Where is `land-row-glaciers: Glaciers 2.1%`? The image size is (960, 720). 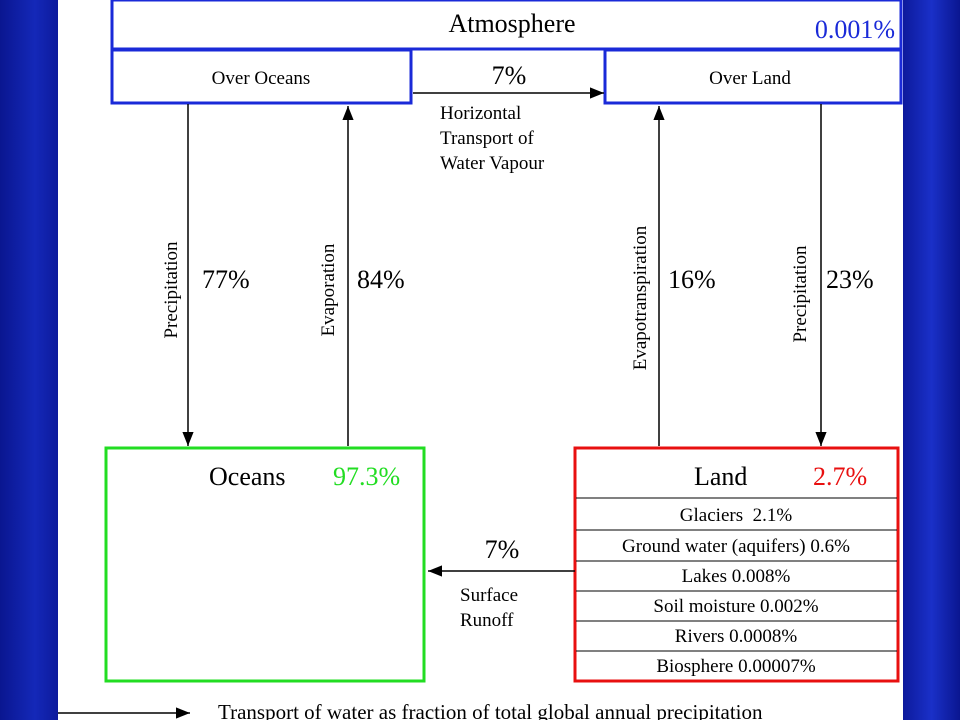
land-row-glaciers: Glaciers 2.1% is located at coordinates (736, 515).